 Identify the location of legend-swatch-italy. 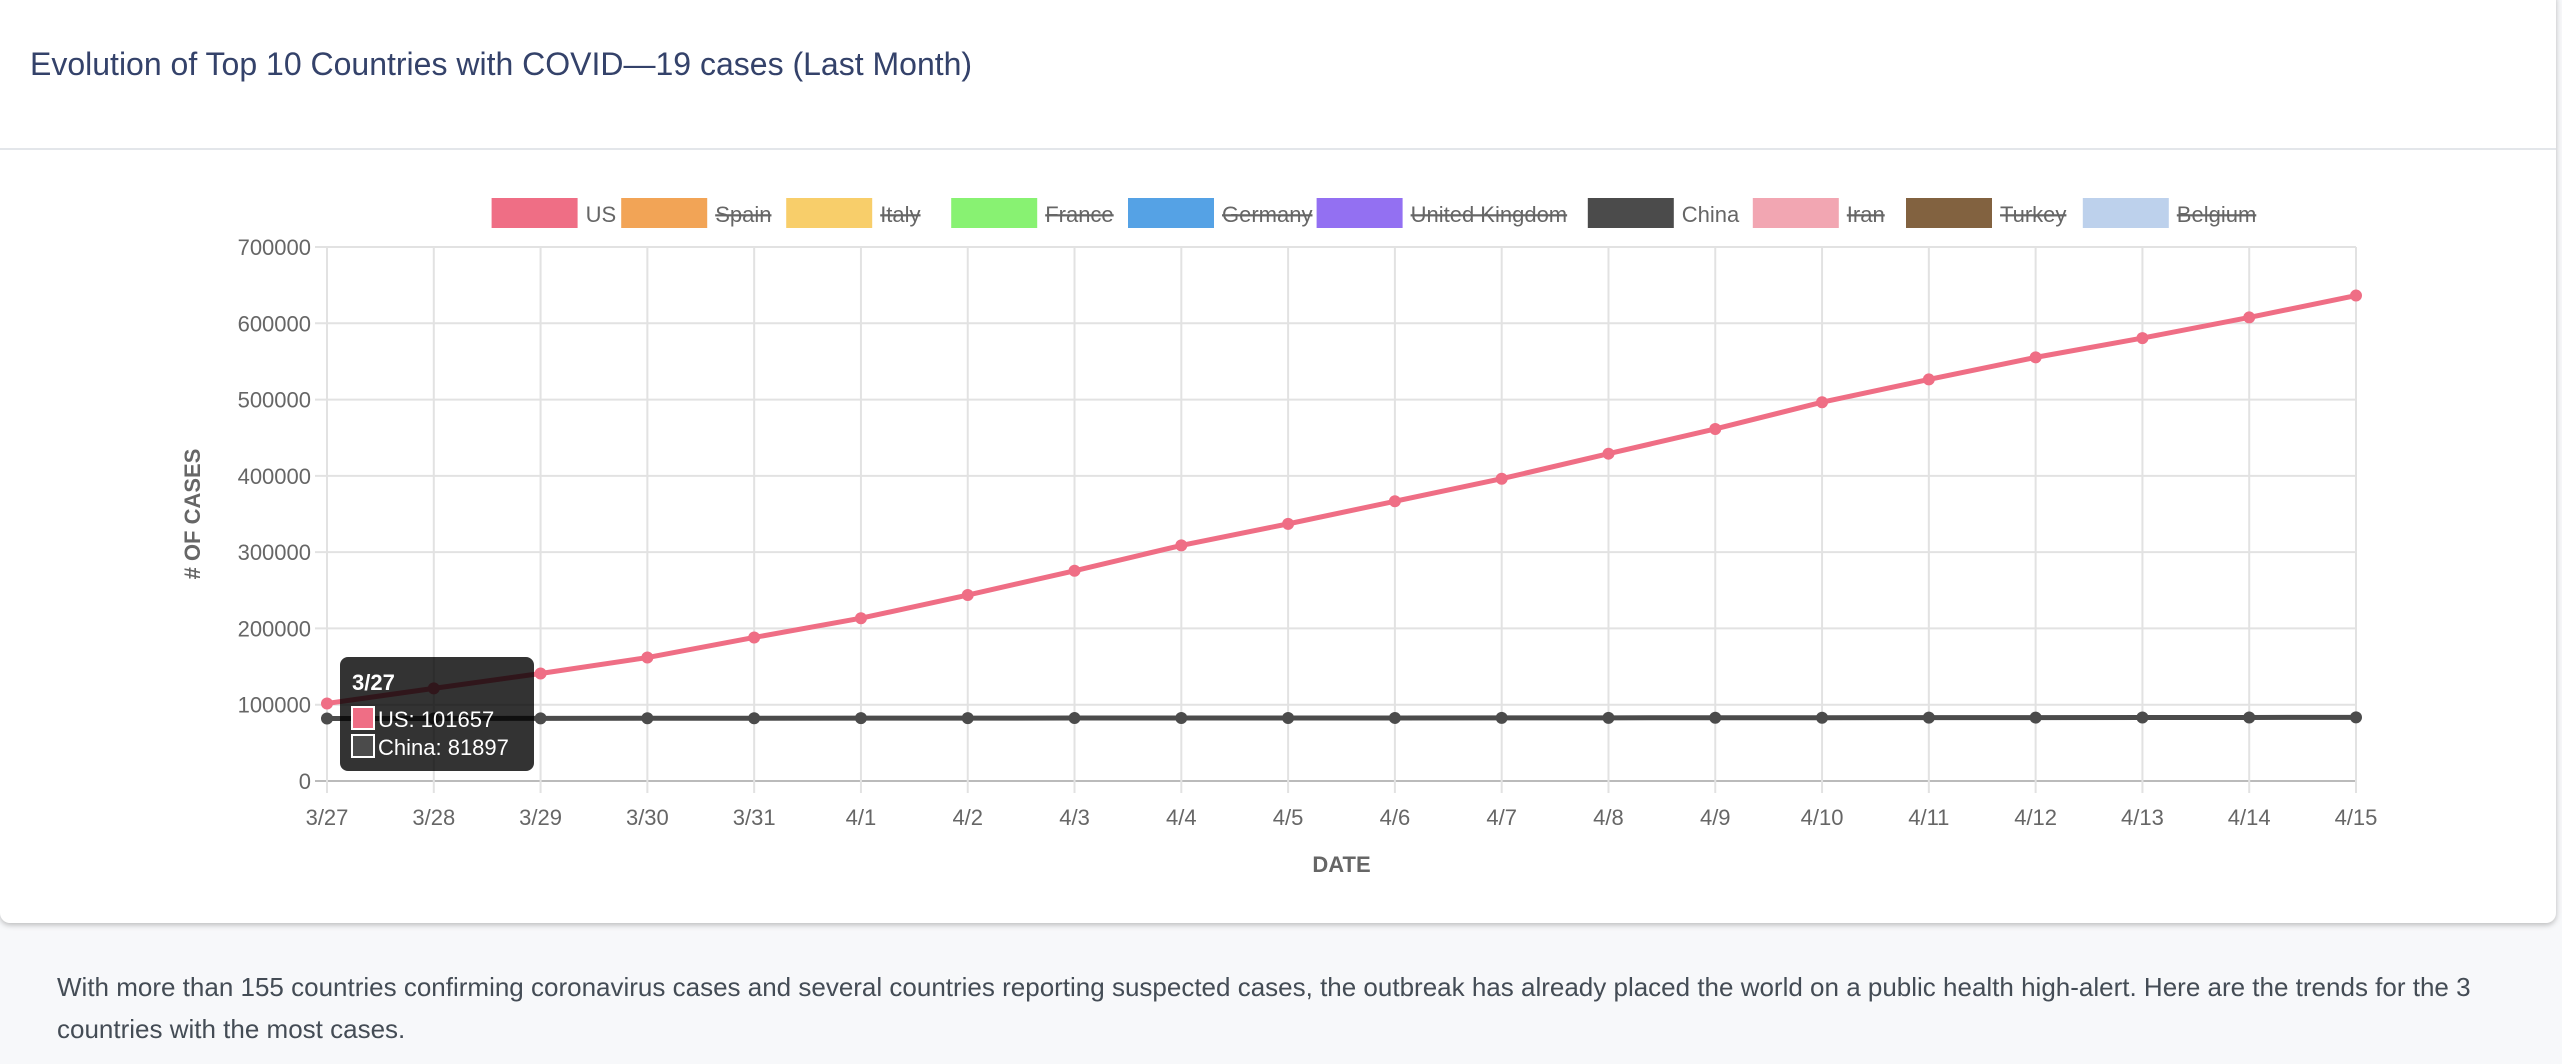
(829, 213).